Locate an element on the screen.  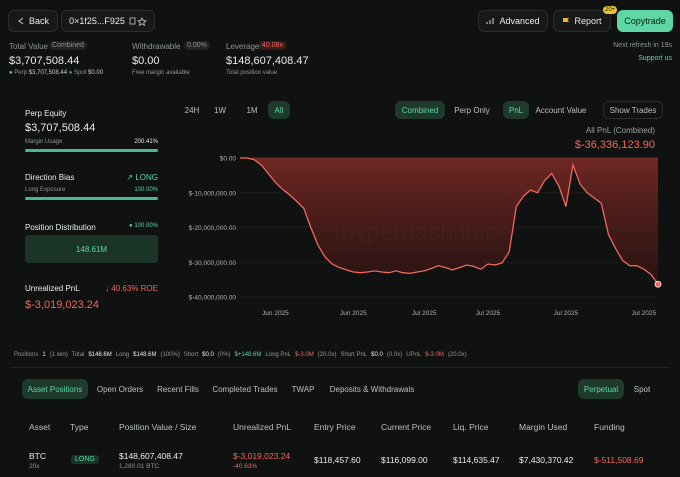
chart-tab: Account Value is located at coordinates (561, 110).